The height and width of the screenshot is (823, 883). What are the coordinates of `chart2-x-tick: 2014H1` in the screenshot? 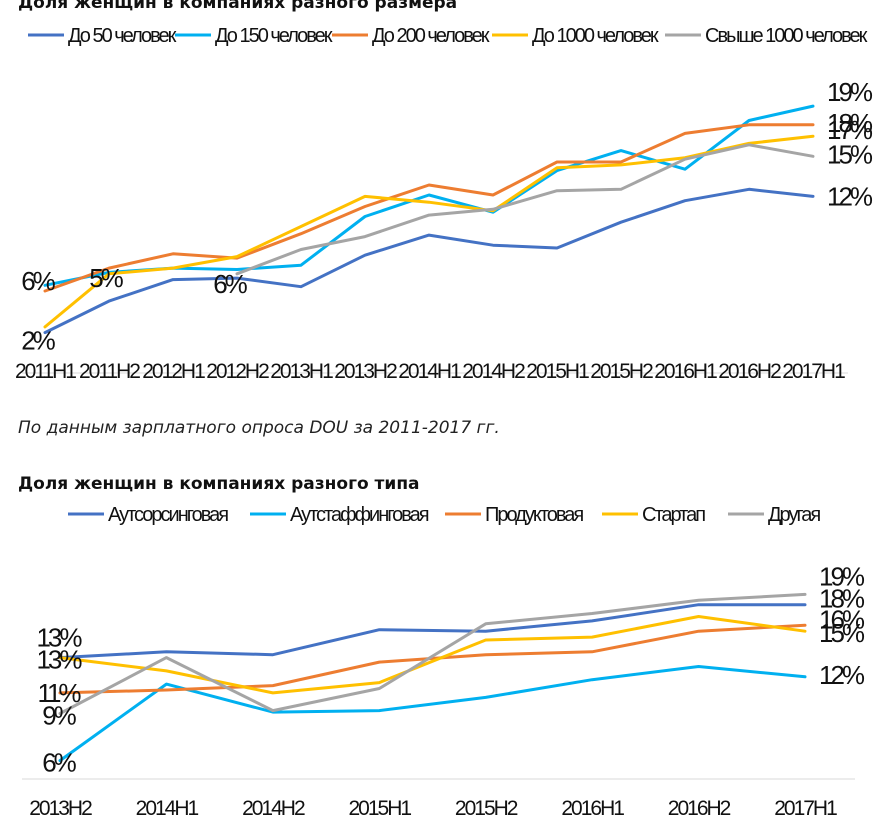 It's located at (167, 808).